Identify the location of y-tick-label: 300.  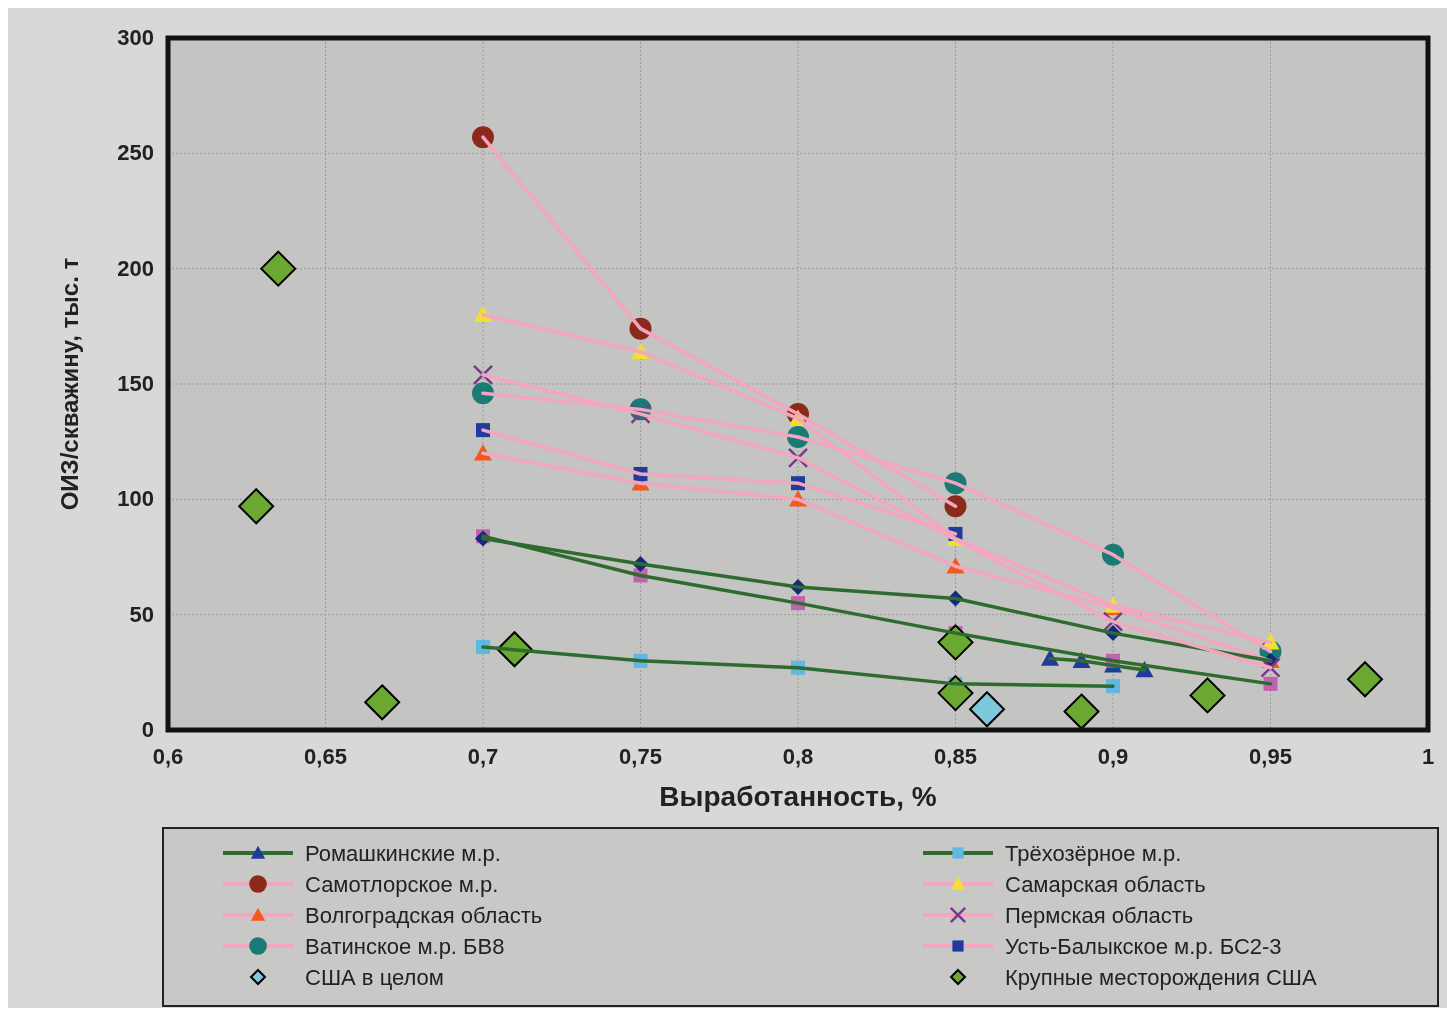
(135, 37).